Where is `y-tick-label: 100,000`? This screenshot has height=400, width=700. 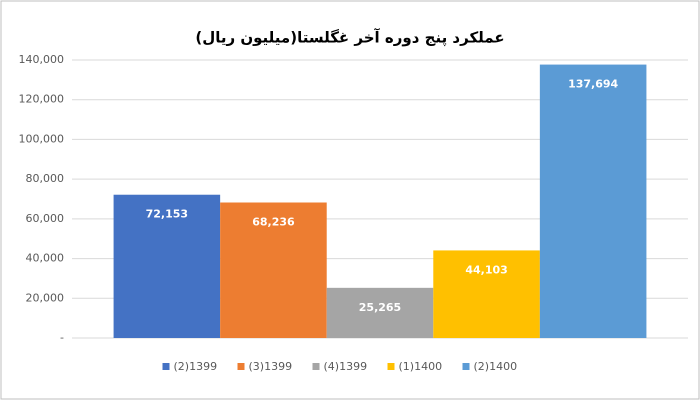
y-tick-label: 100,000 is located at coordinates (42, 138).